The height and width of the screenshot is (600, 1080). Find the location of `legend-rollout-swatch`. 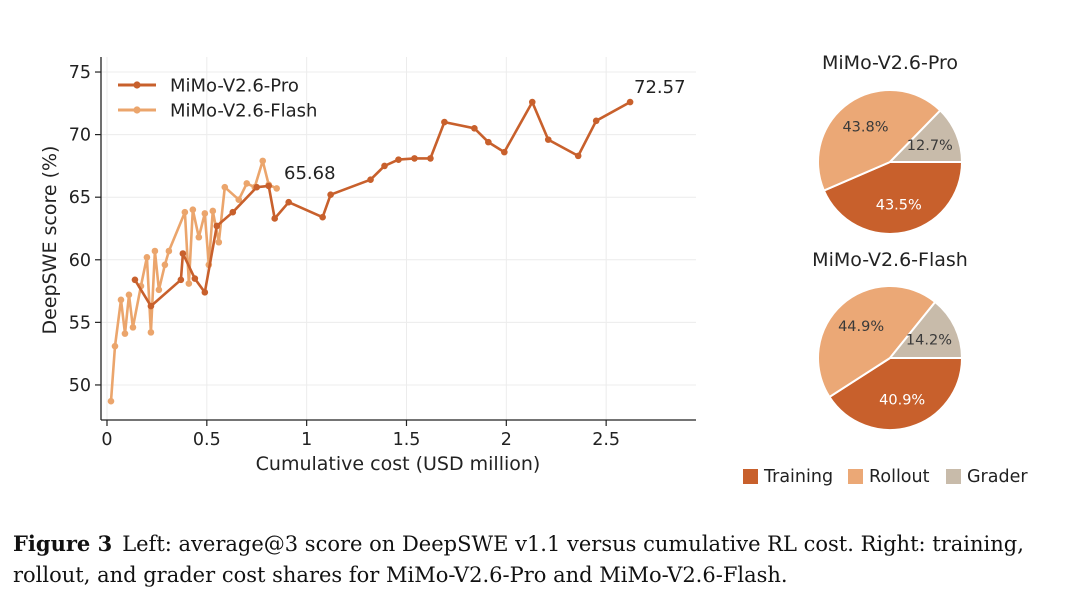

legend-rollout-swatch is located at coordinates (855, 476).